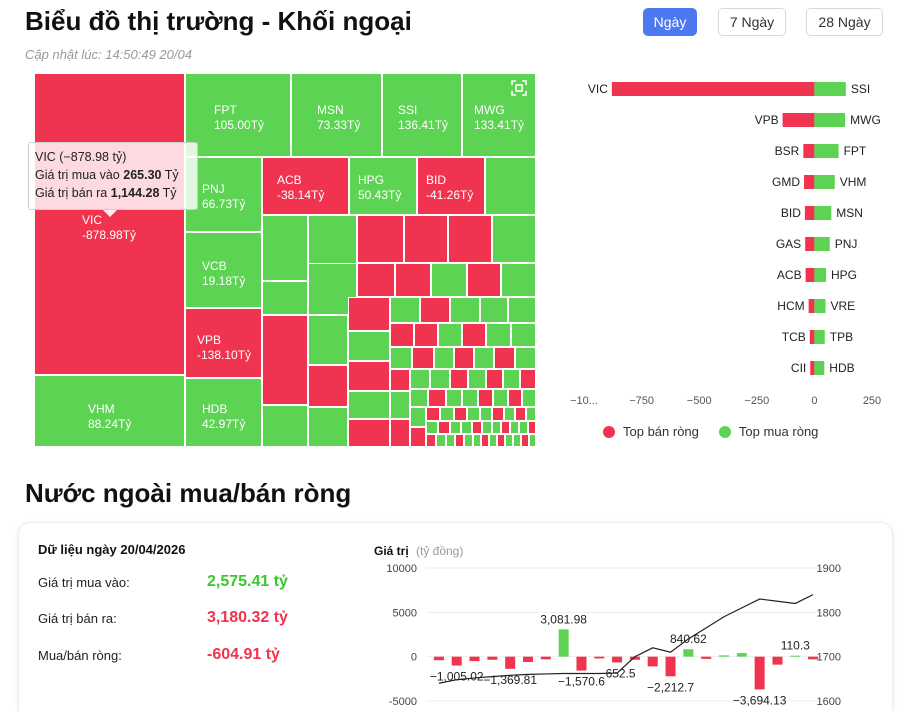 This screenshot has width=904, height=711. I want to click on treemap-tile: SSI 136.41Tỷ, so click(422, 115).